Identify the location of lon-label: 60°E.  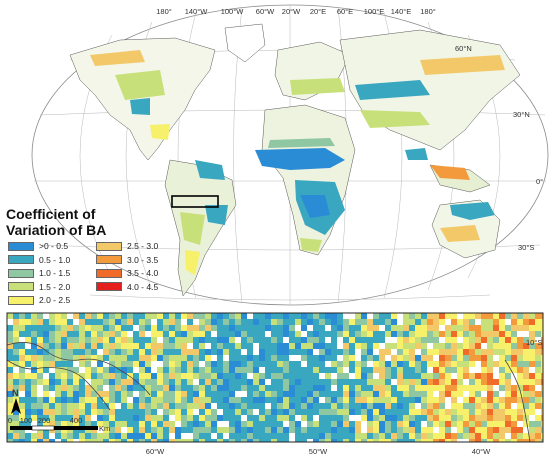
(345, 11).